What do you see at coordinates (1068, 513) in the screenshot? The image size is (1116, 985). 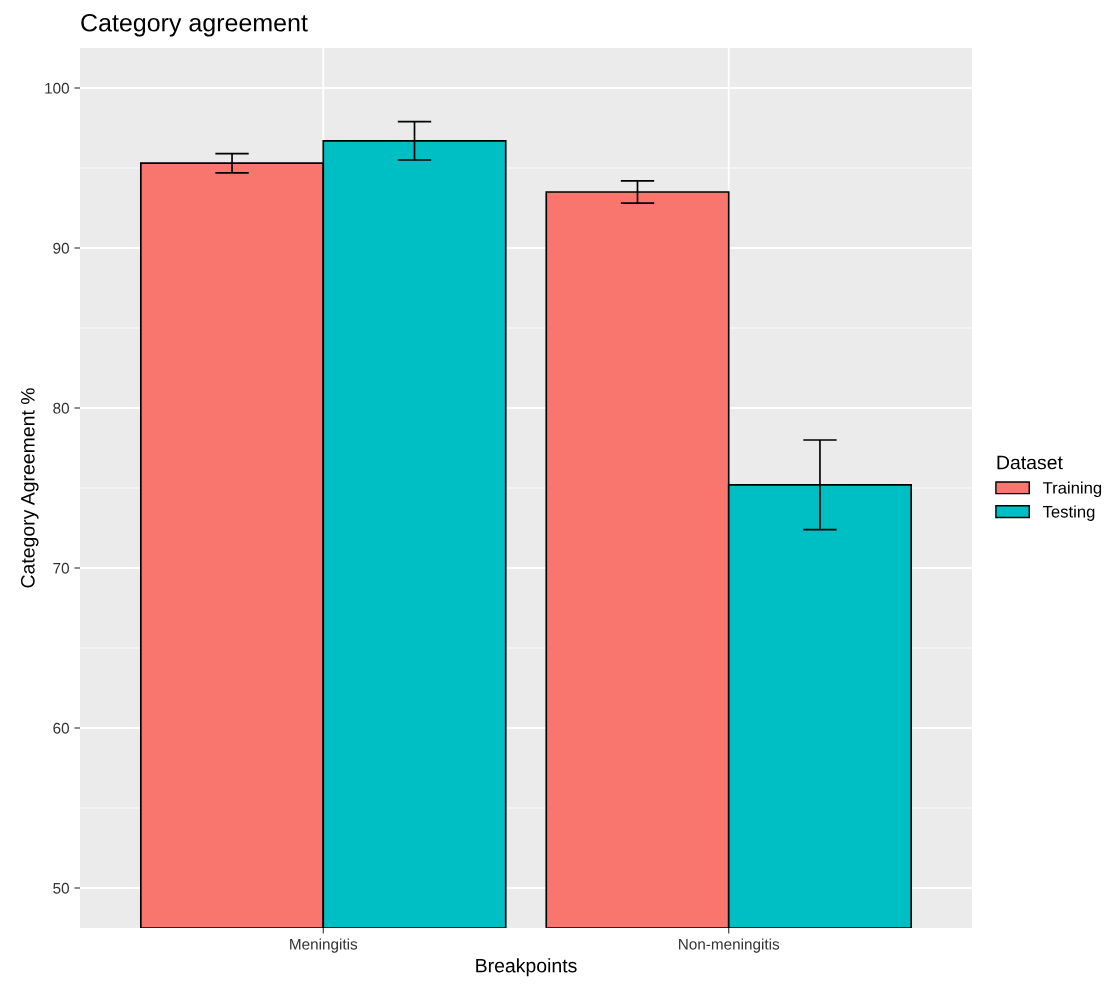 I see `legend-label: Testing` at bounding box center [1068, 513].